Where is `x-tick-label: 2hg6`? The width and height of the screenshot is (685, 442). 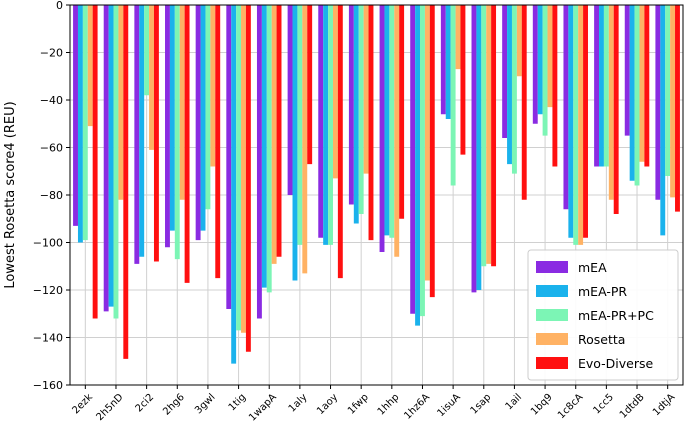
x-tick-label: 2hg6 is located at coordinates (174, 405).